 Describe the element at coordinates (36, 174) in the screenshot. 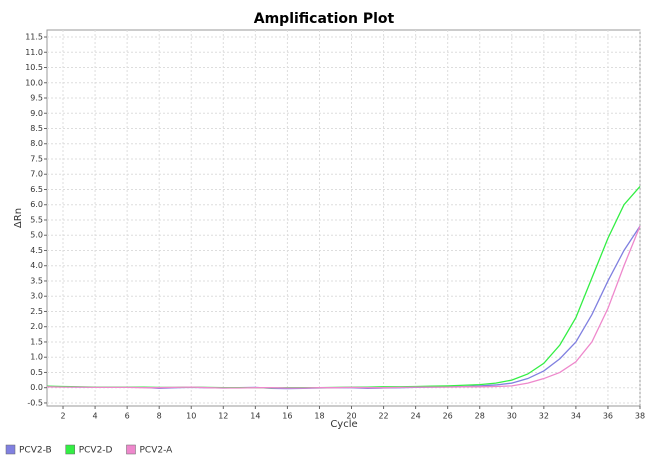

I see `y-tick-label: 7.0` at that location.